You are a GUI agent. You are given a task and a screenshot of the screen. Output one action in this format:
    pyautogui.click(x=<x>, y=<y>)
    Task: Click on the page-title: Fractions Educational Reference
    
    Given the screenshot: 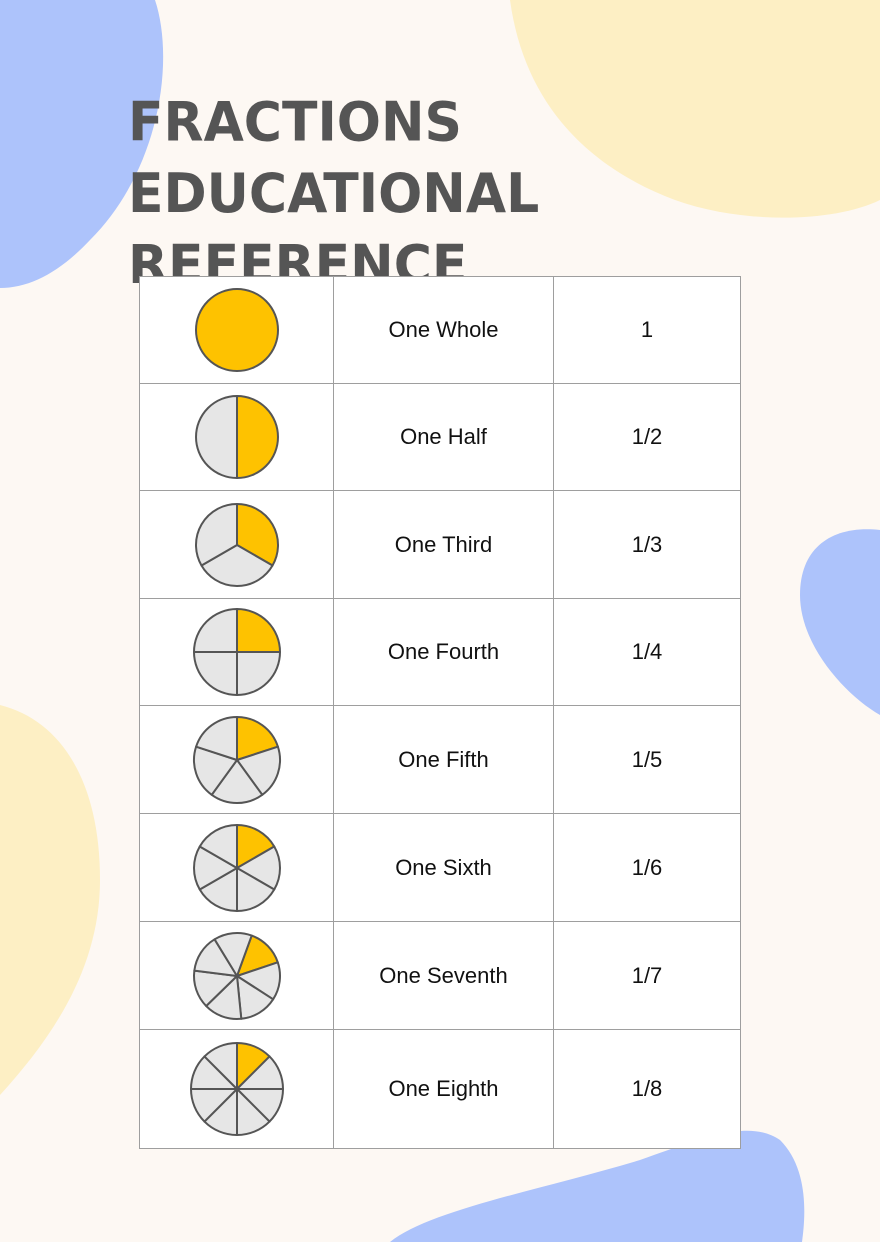 What is the action you would take?
    pyautogui.click(x=334, y=194)
    